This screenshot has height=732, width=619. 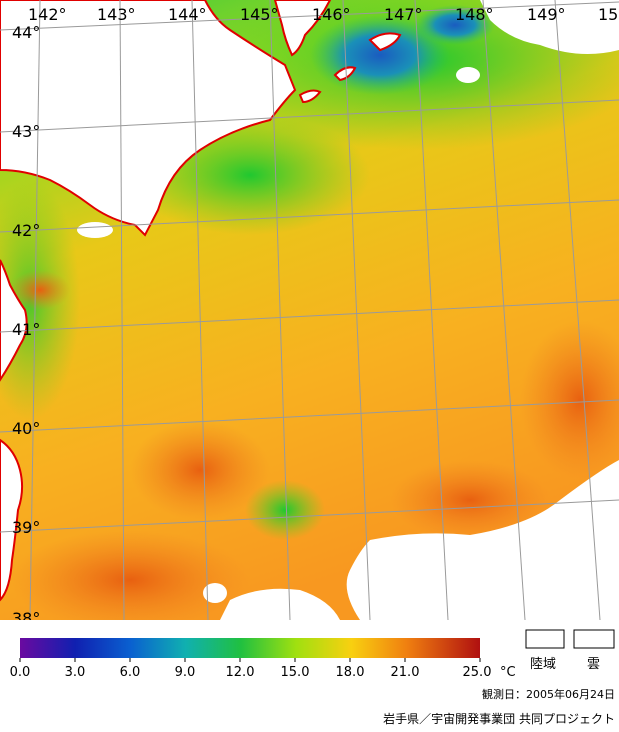 I want to click on legend-tick: 9.0, so click(x=185, y=672).